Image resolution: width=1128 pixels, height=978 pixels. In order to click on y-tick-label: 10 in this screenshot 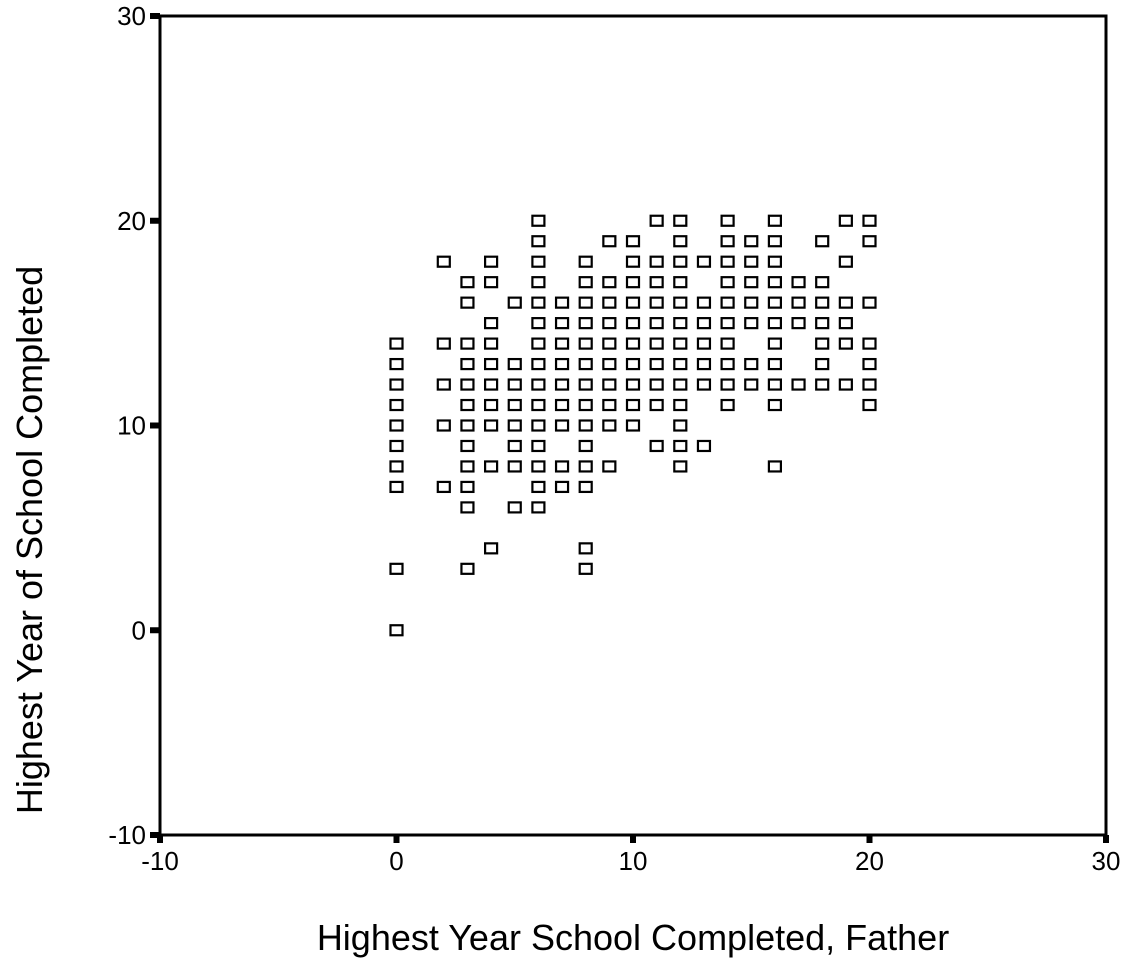, I will do `click(131, 426)`.